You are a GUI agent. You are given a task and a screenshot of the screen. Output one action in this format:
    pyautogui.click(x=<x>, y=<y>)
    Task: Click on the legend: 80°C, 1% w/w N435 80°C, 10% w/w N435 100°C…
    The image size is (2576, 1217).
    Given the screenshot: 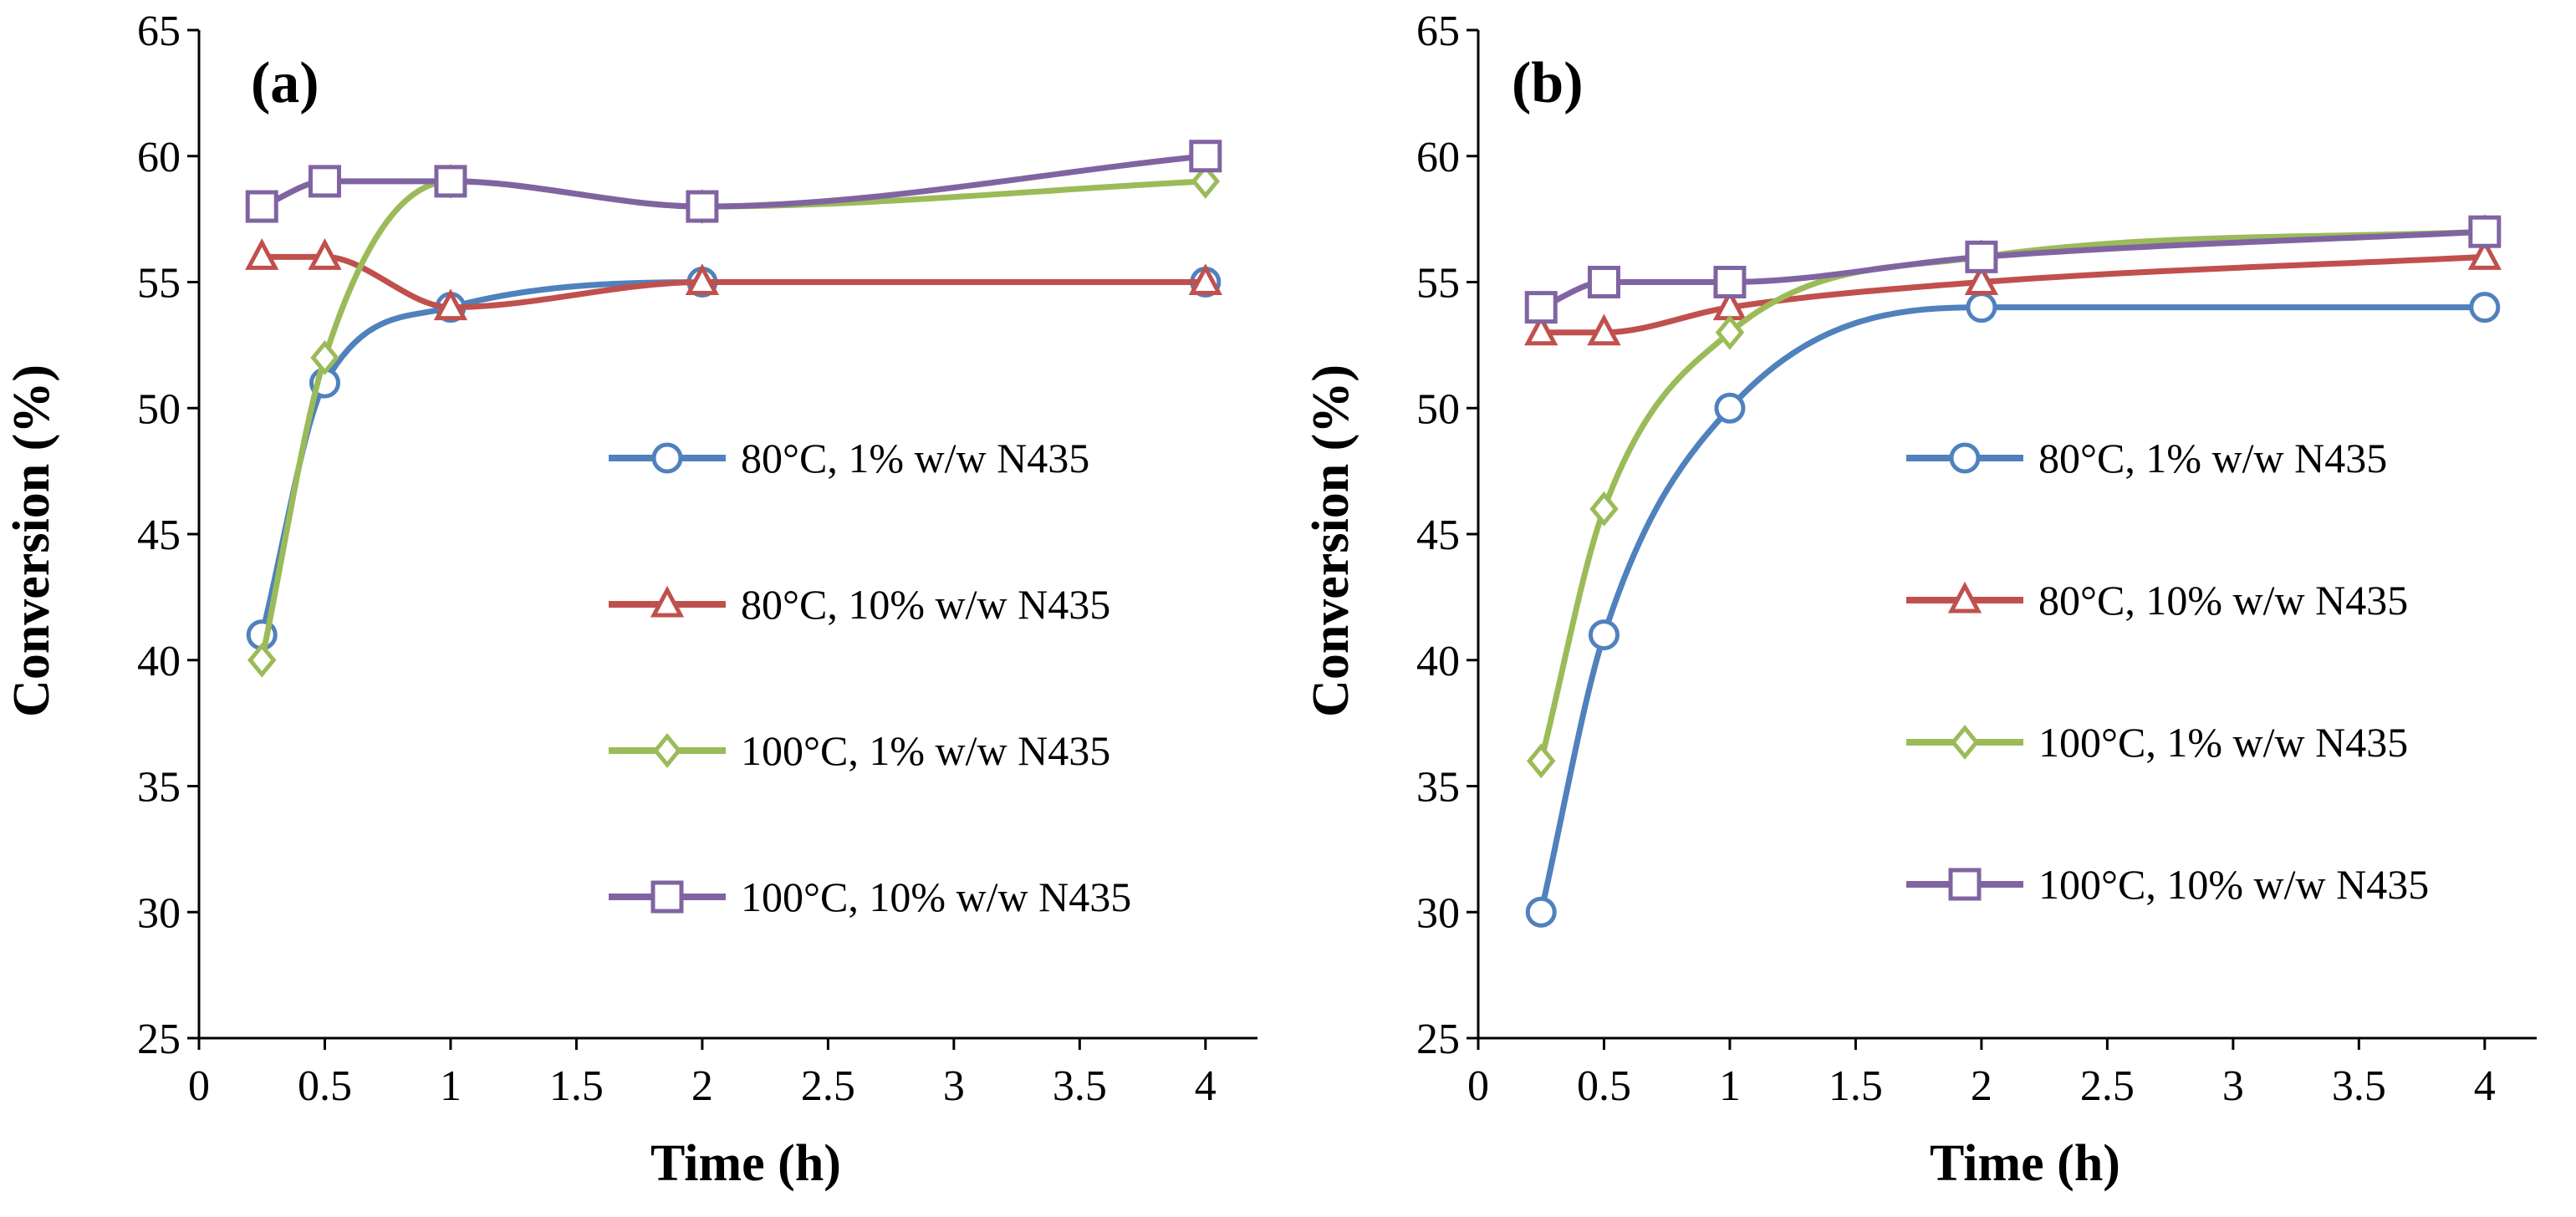 What is the action you would take?
    pyautogui.click(x=2167, y=671)
    